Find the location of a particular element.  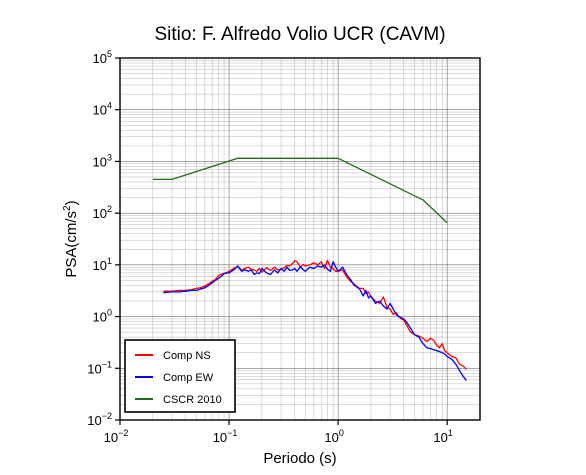

legend-label-comp-ew: Comp EW is located at coordinates (188, 378).